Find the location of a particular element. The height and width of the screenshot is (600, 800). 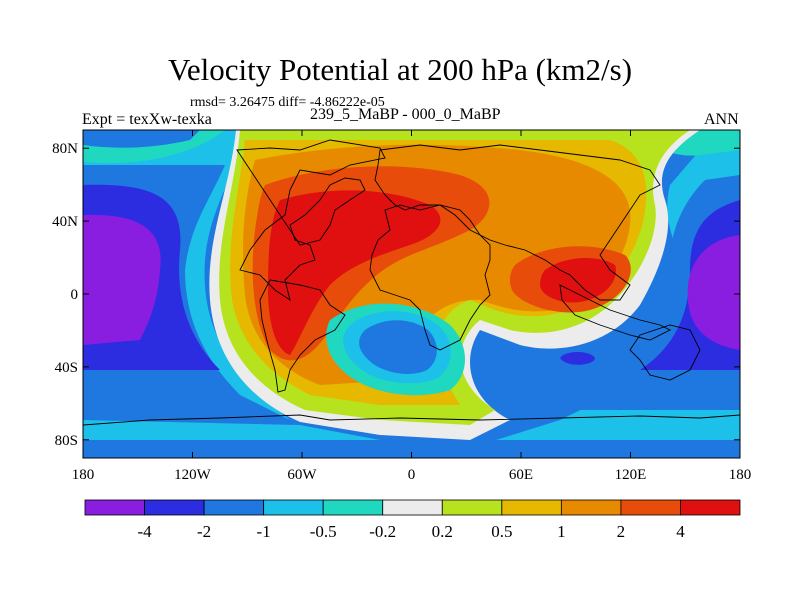

map-title: Velocity Potential at 200 hPa (km2/s) is located at coordinates (400, 69).